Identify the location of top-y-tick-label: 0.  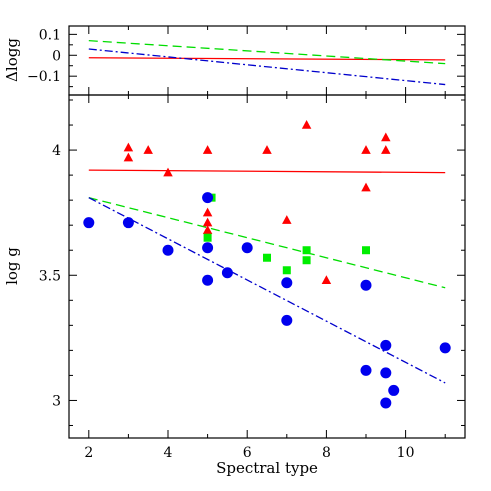
(56, 56).